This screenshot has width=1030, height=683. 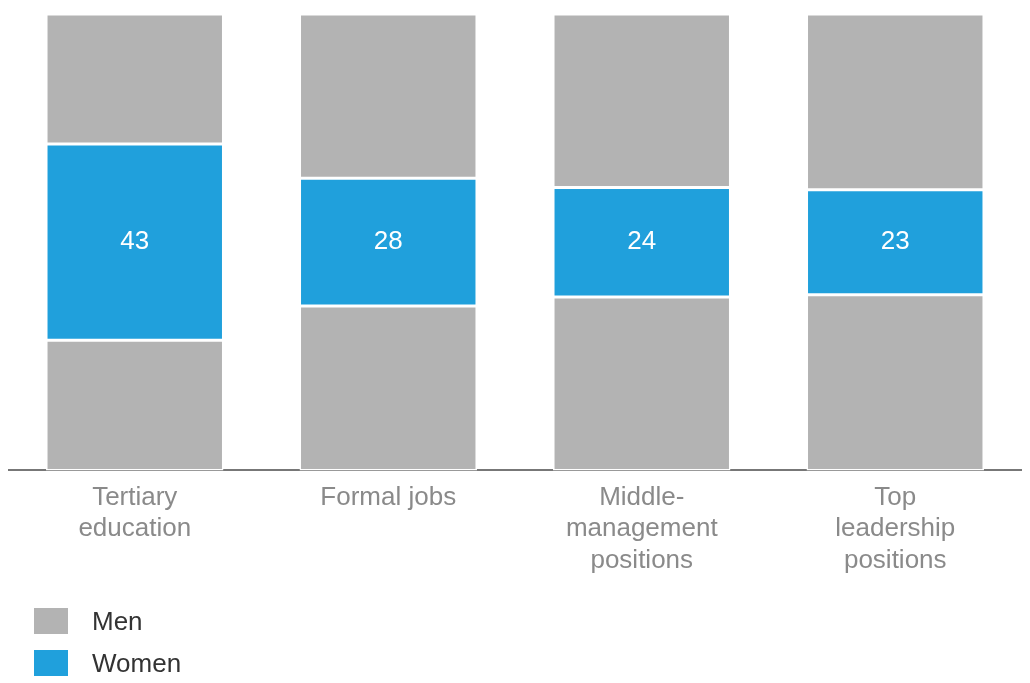 What do you see at coordinates (388, 496) in the screenshot?
I see `x-tick-label: Formal jobs` at bounding box center [388, 496].